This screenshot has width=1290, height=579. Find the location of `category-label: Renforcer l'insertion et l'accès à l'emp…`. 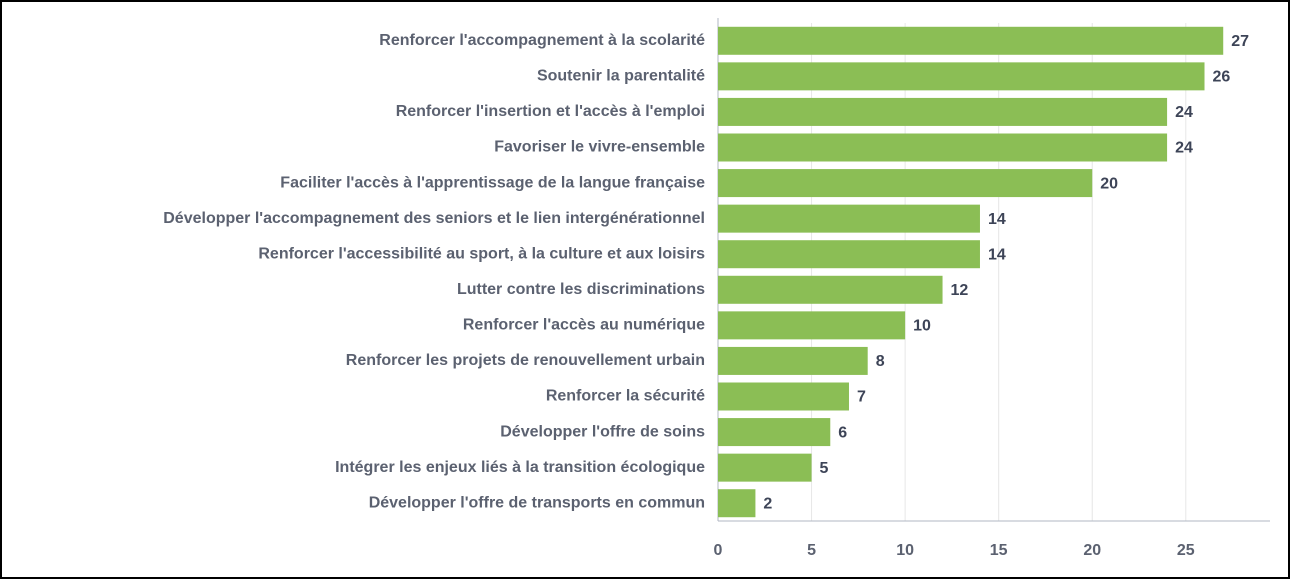

category-label: Renforcer l'insertion et l'accès à l'emp… is located at coordinates (550, 111).